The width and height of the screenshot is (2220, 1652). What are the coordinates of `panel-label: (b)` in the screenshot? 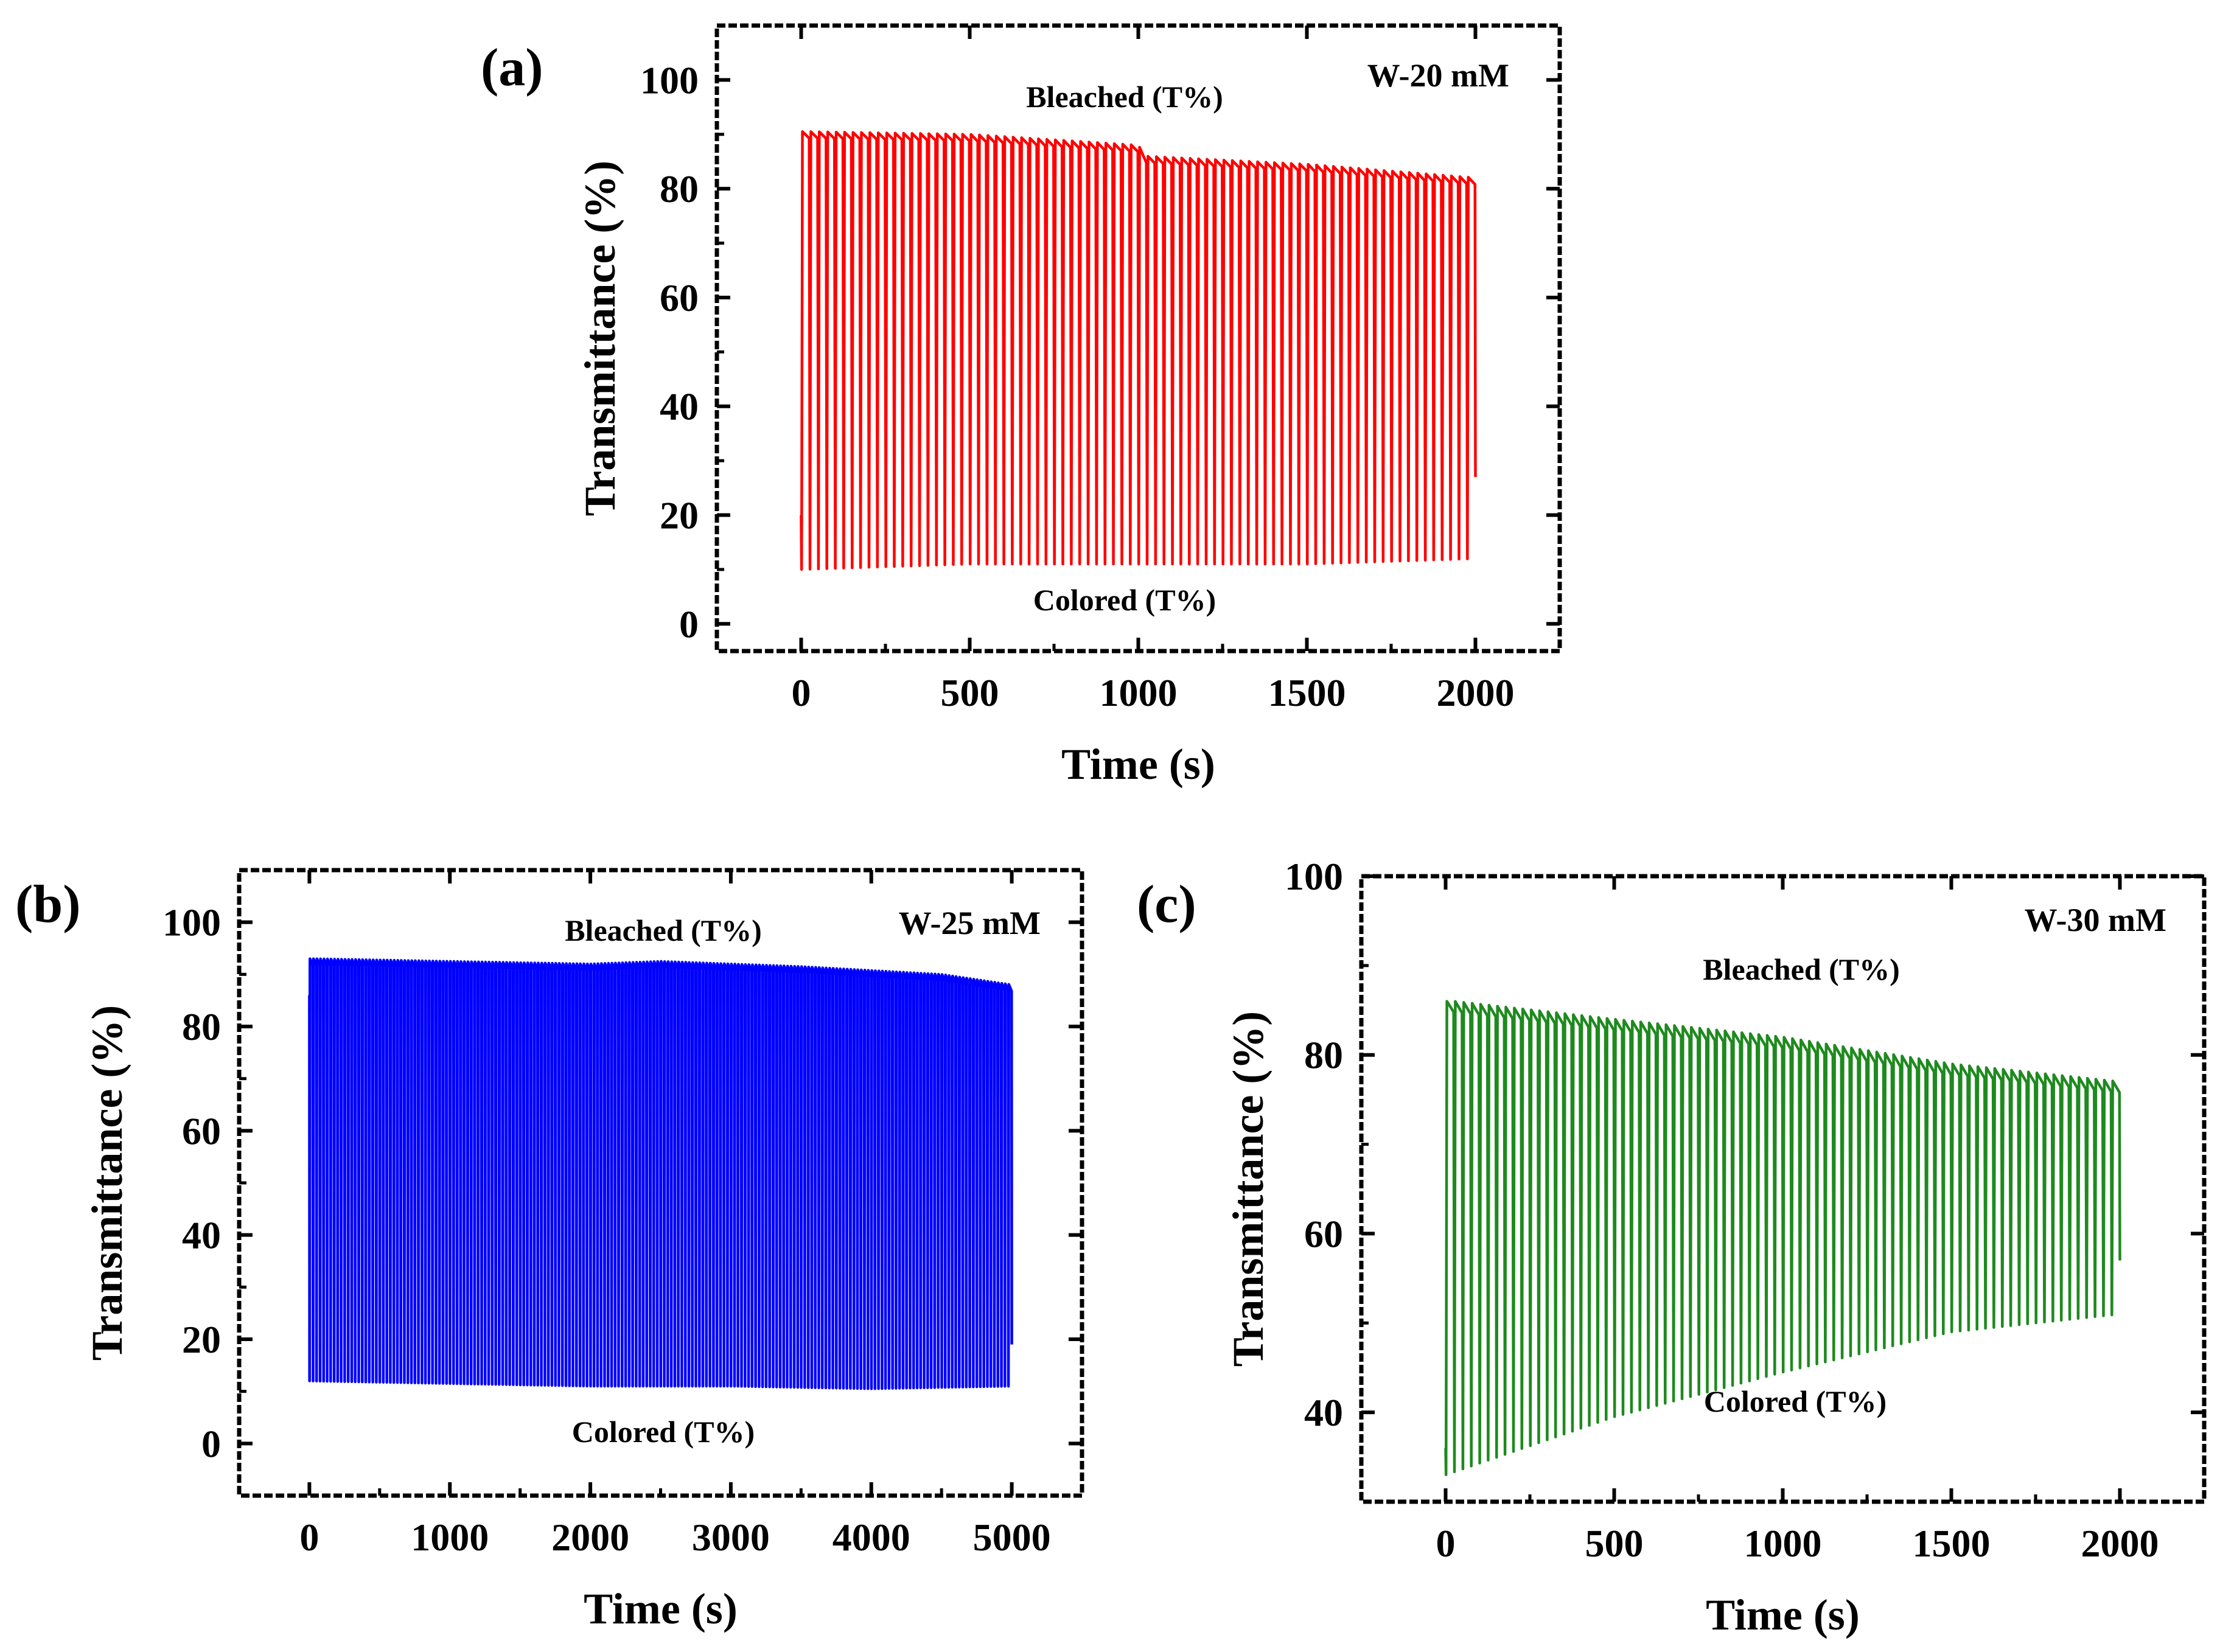 It's located at (48, 904).